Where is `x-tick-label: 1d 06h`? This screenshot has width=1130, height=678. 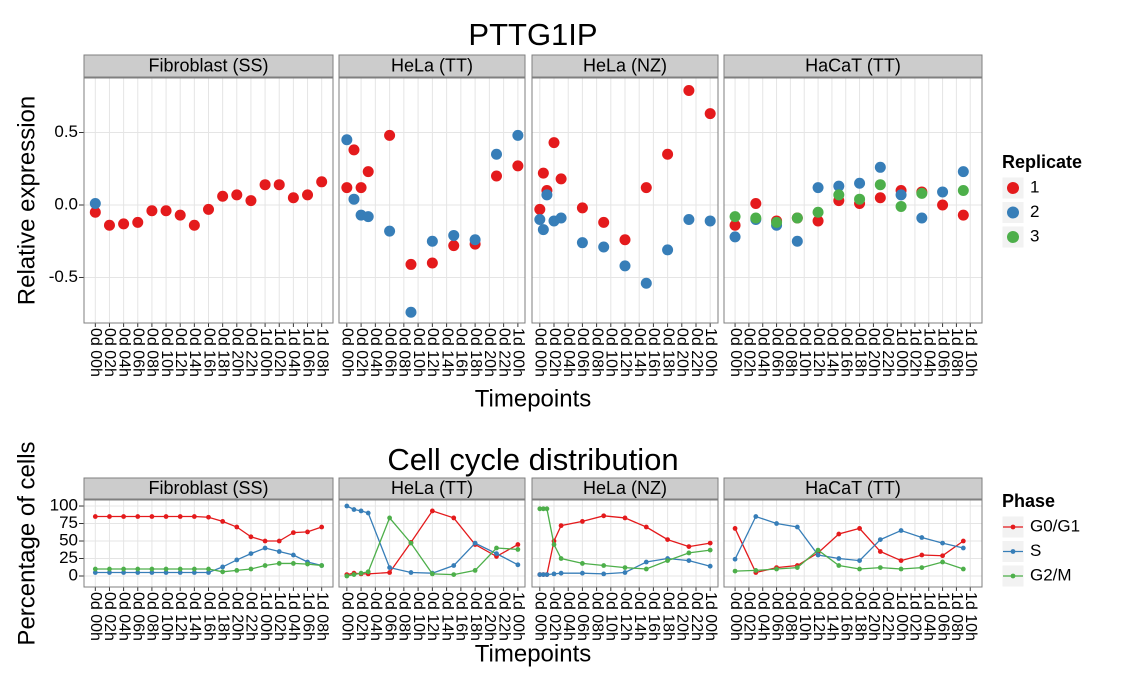
x-tick-label: 1d 06h is located at coordinates (307, 352).